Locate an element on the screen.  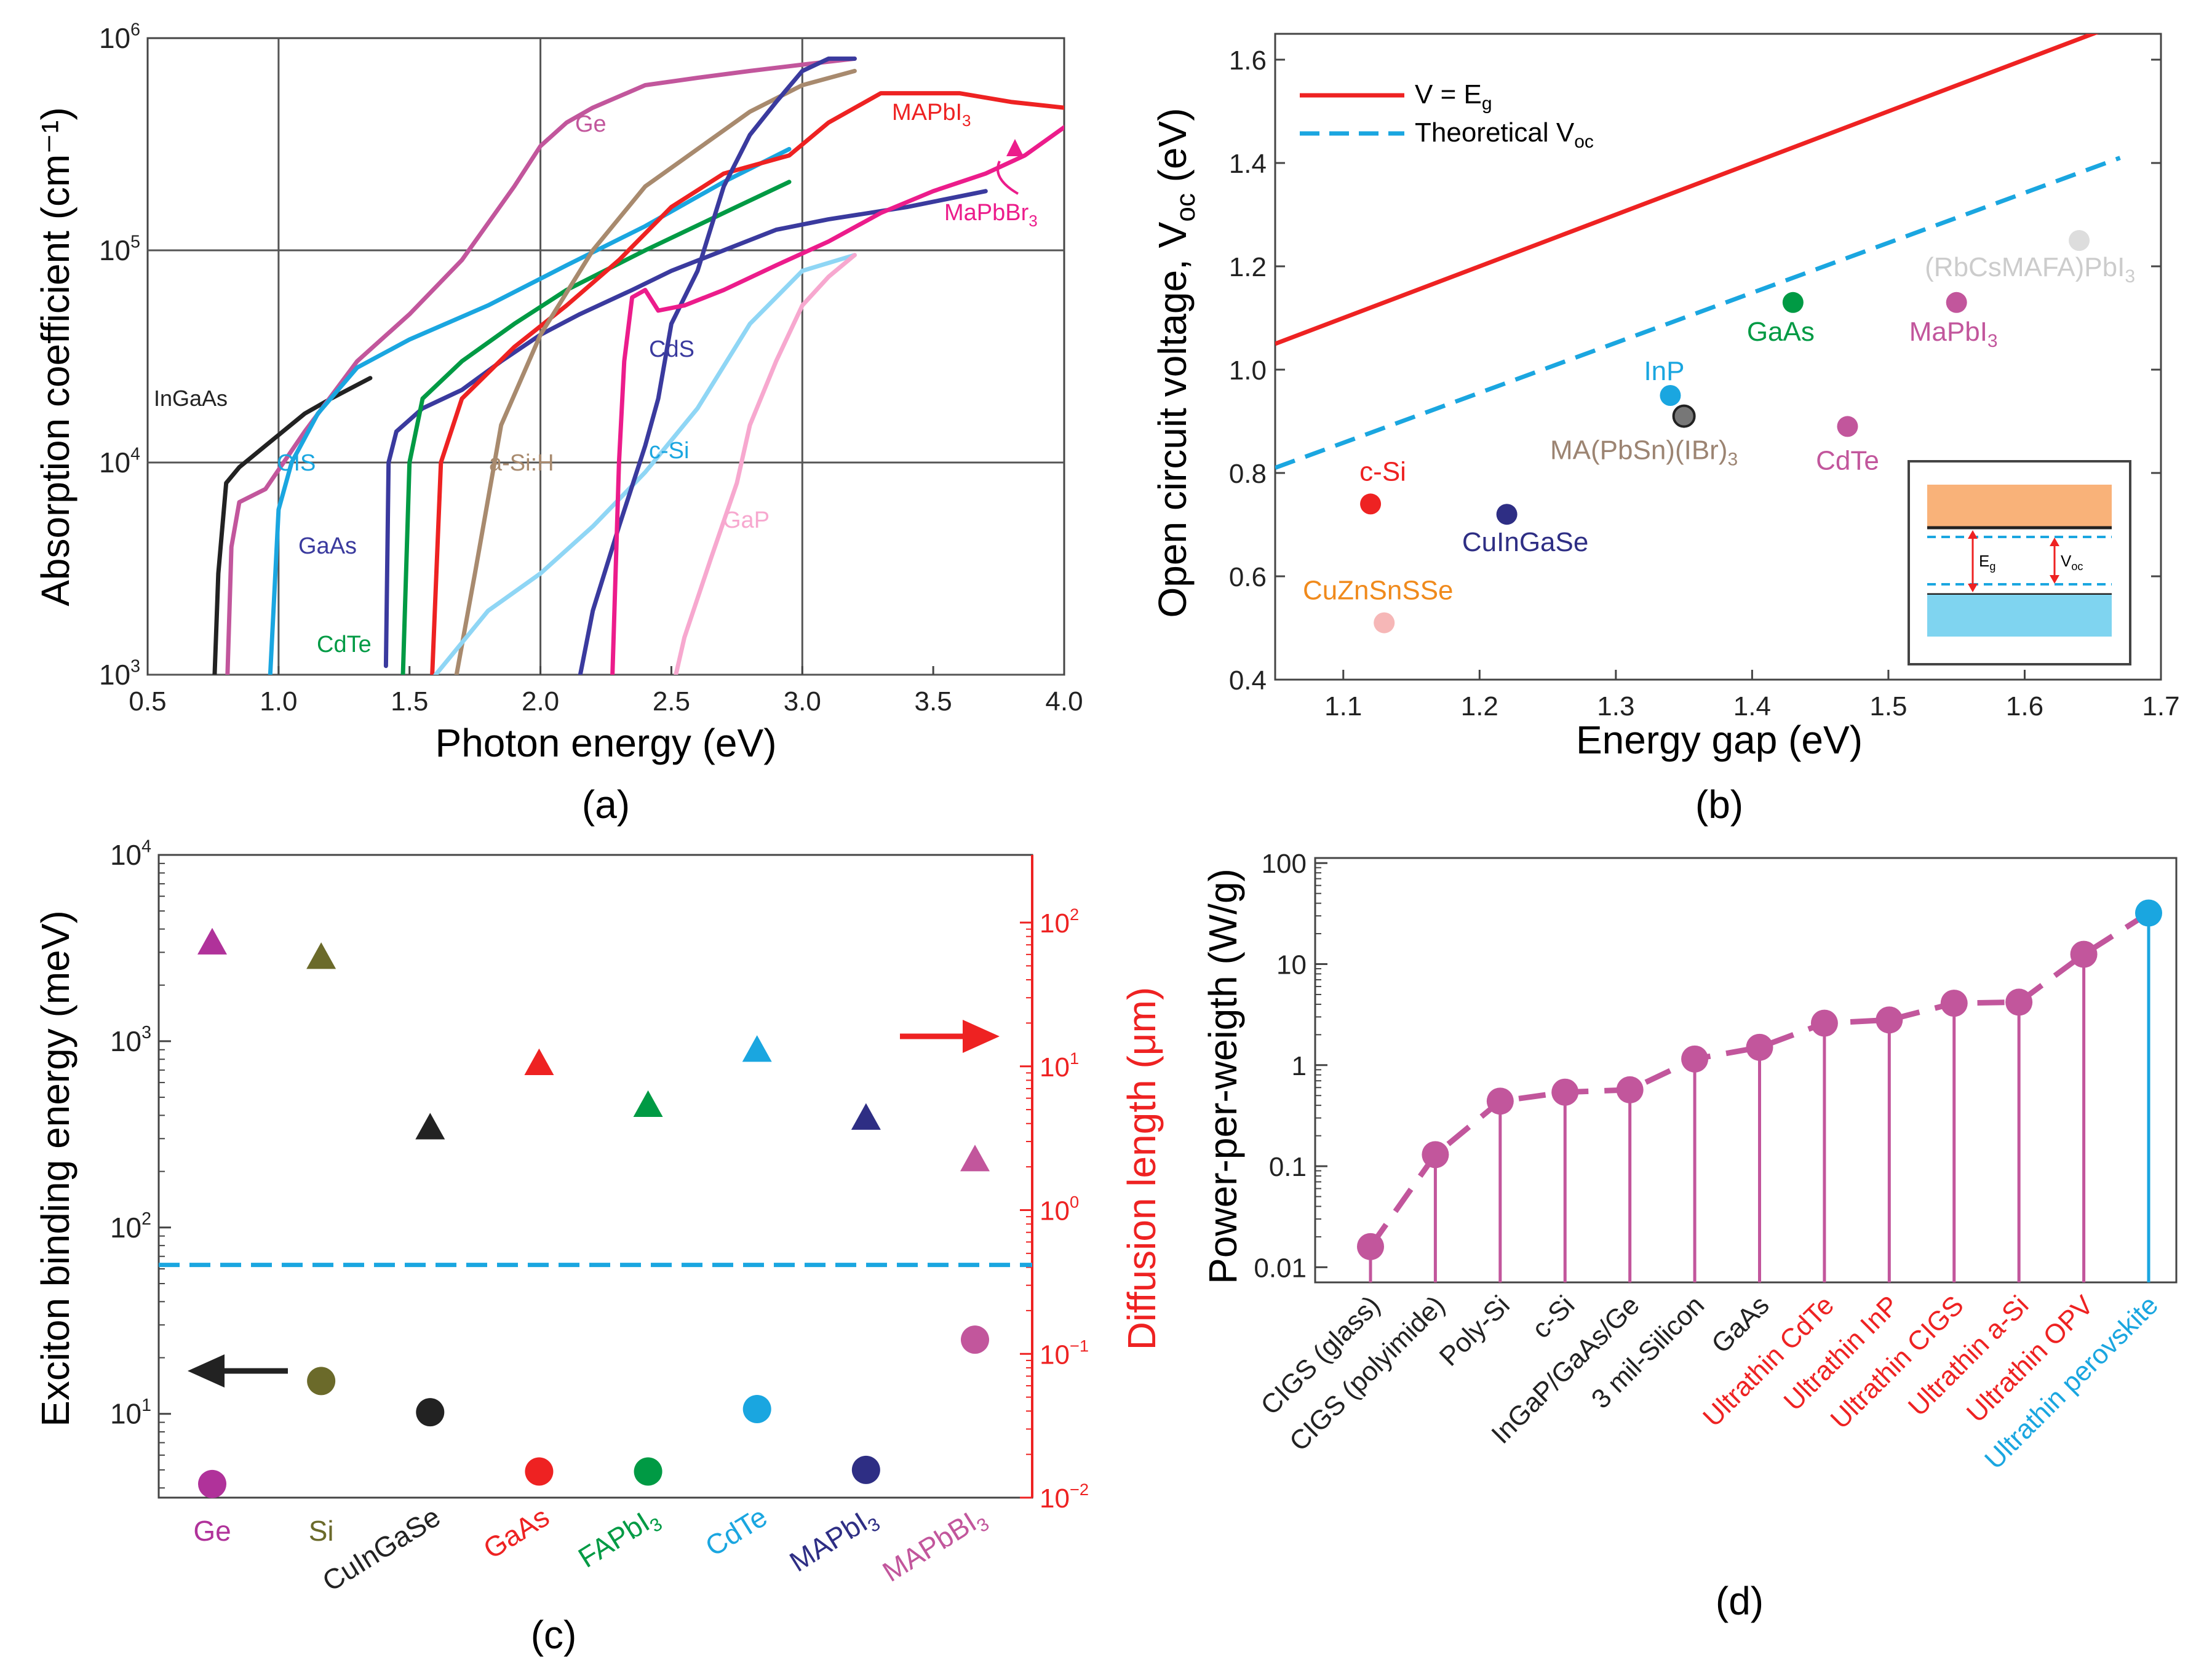
circle-cuingase is located at coordinates (430, 1412).